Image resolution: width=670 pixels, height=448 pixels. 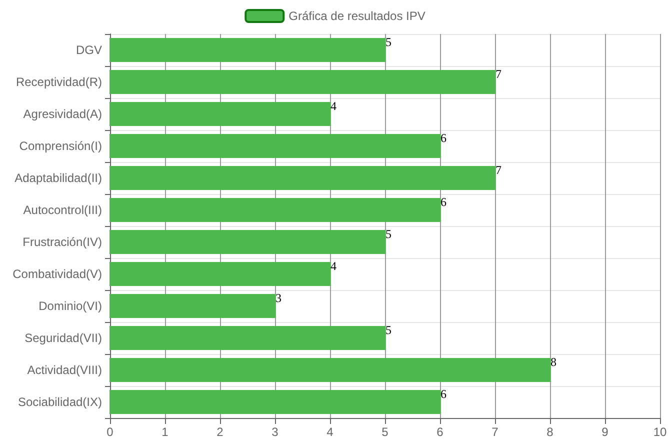 What do you see at coordinates (60, 146) in the screenshot?
I see `y-tick-label: Comprensión(I)` at bounding box center [60, 146].